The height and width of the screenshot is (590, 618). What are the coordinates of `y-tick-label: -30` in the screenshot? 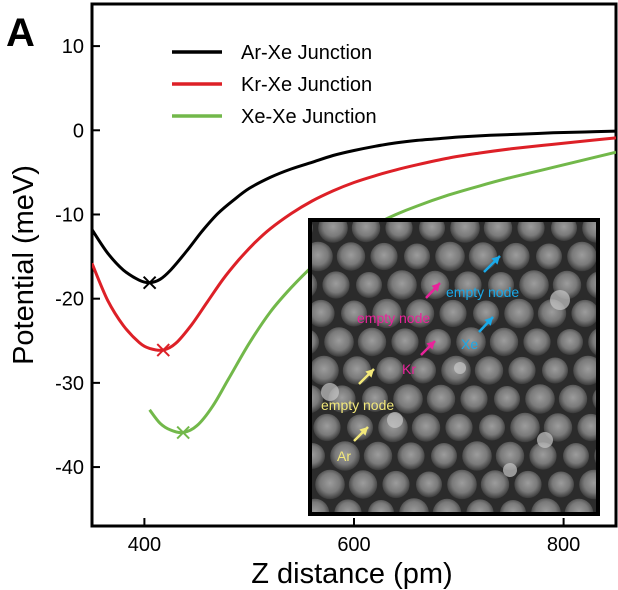 It's located at (69, 384).